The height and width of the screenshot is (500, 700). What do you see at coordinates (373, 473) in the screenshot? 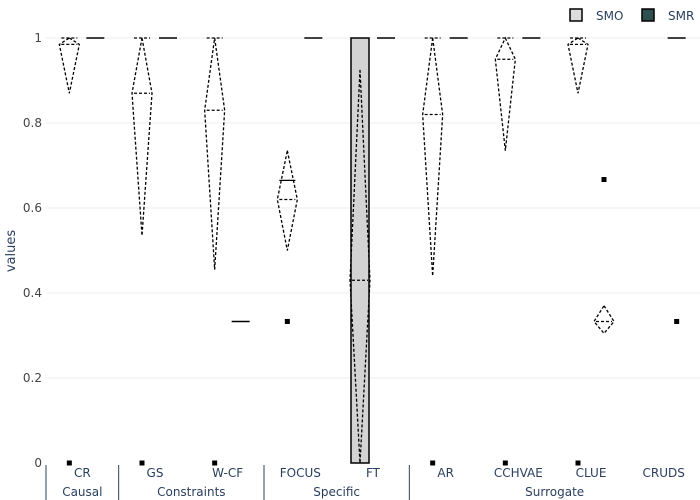
I see `x-tick-label-FT: FT` at bounding box center [373, 473].